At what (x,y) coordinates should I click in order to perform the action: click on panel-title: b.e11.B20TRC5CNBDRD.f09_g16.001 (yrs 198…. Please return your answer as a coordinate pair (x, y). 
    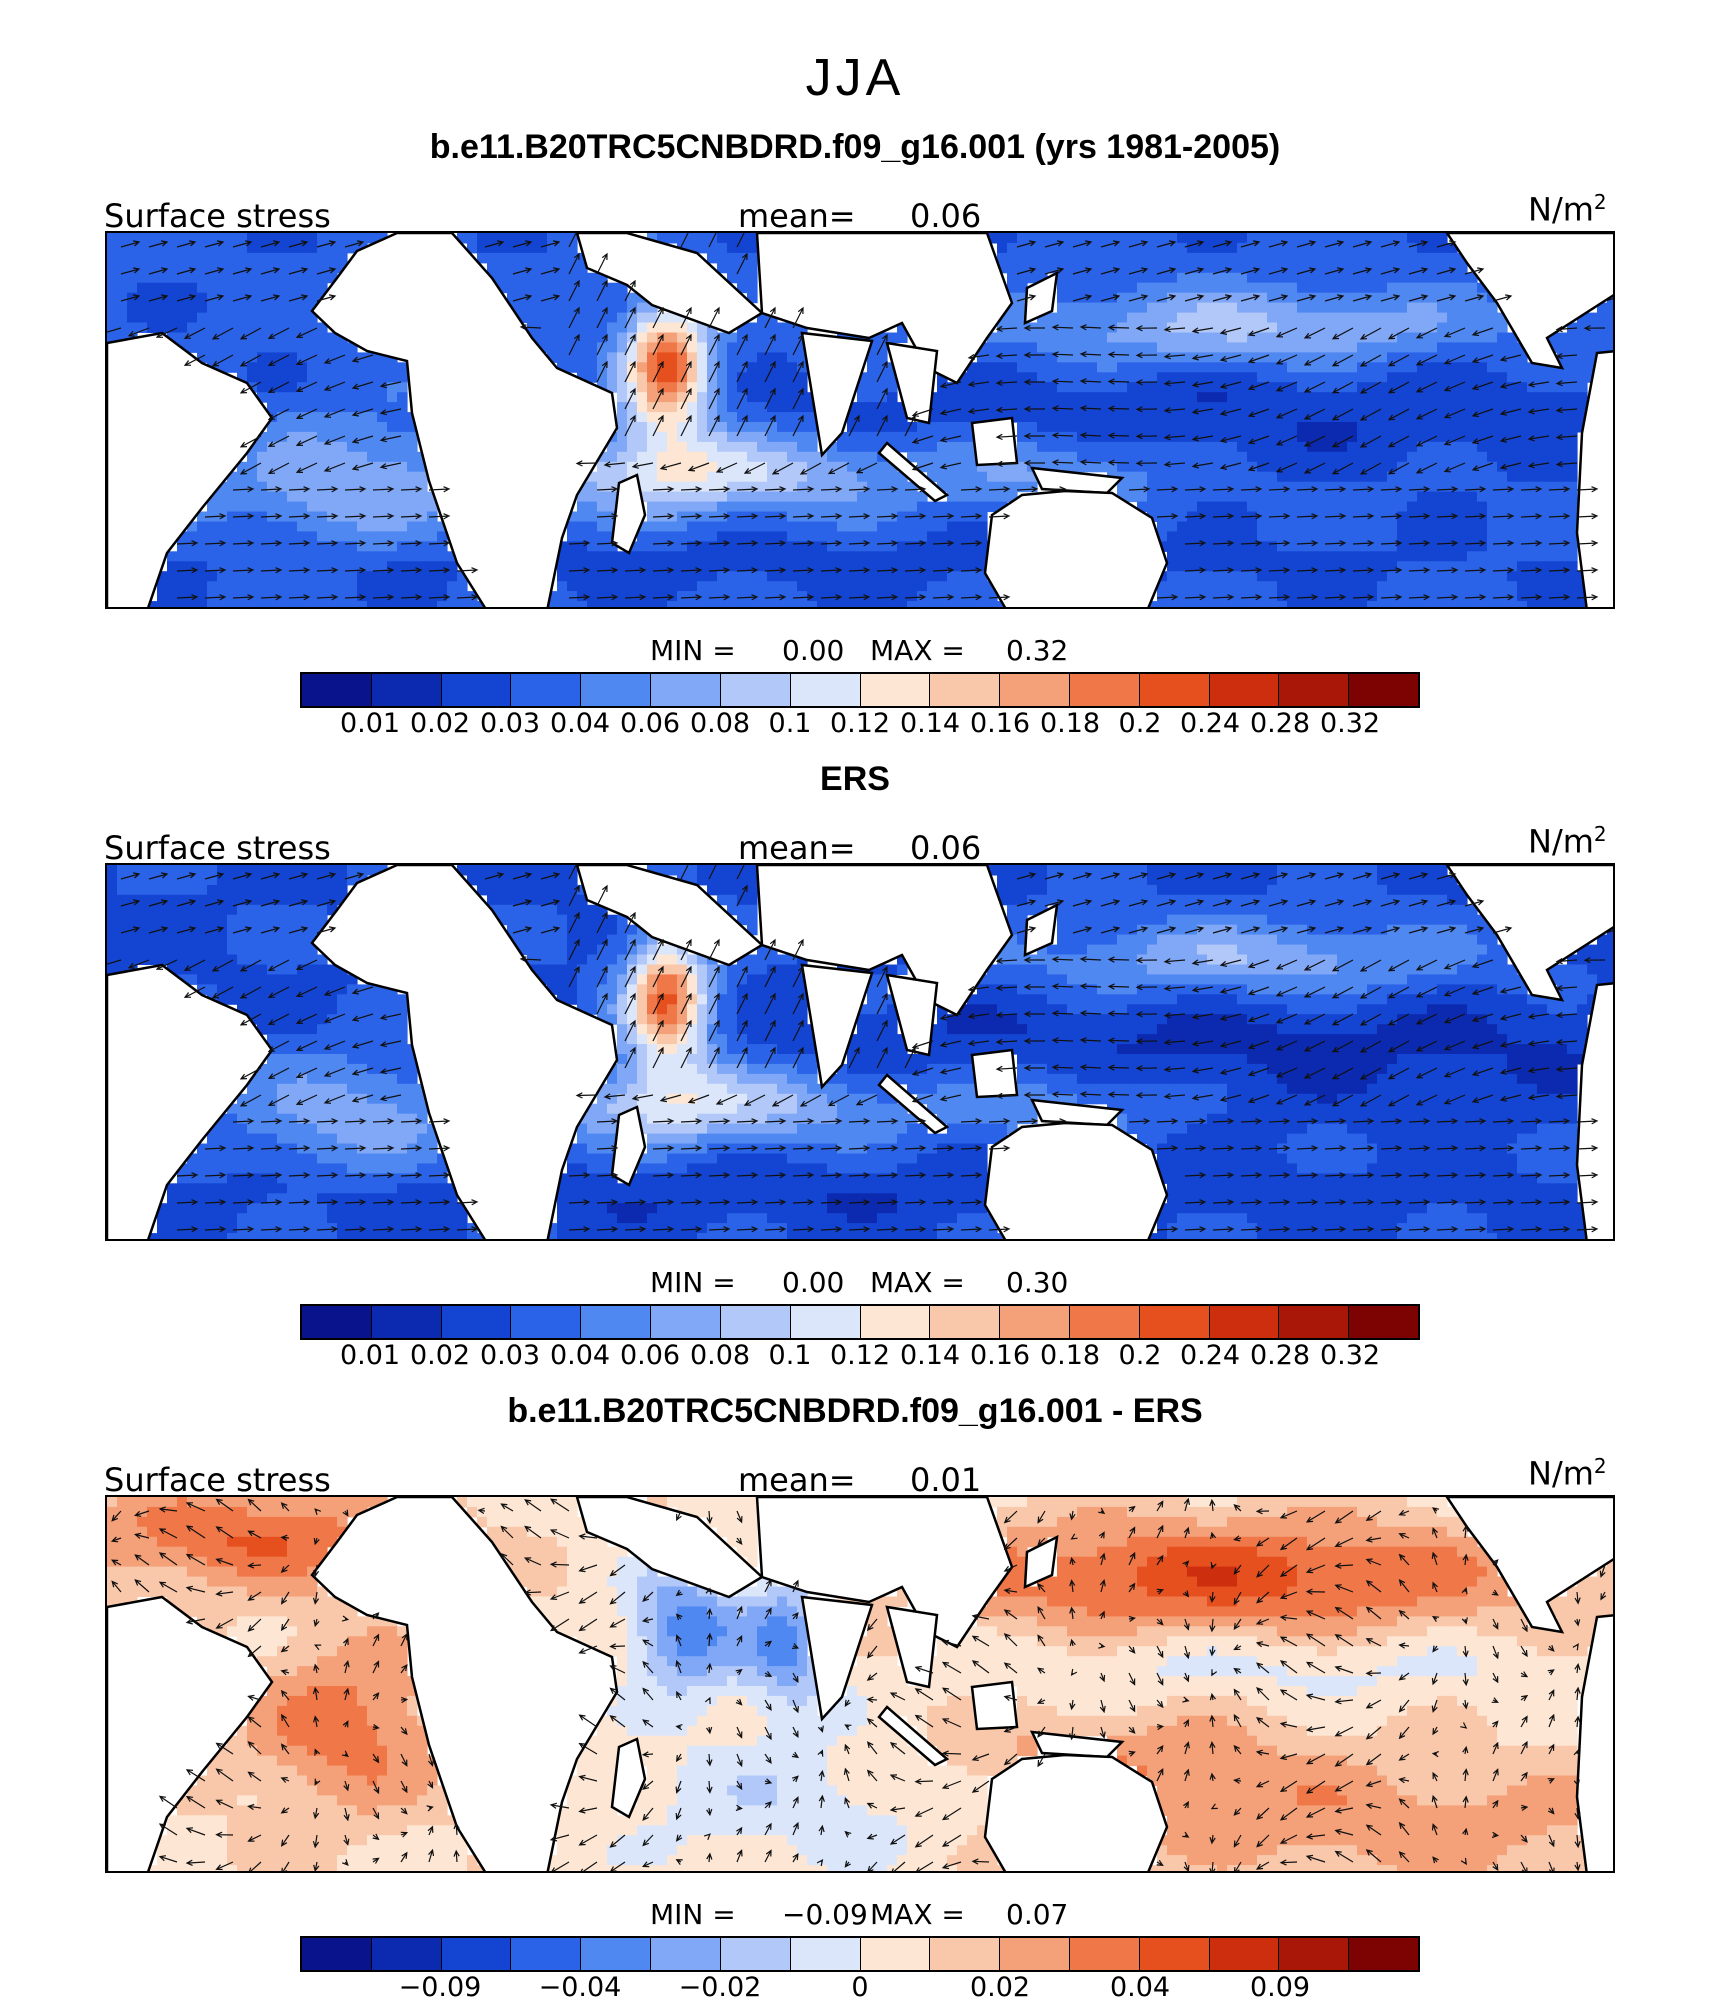
    Looking at the image, I should click on (855, 147).